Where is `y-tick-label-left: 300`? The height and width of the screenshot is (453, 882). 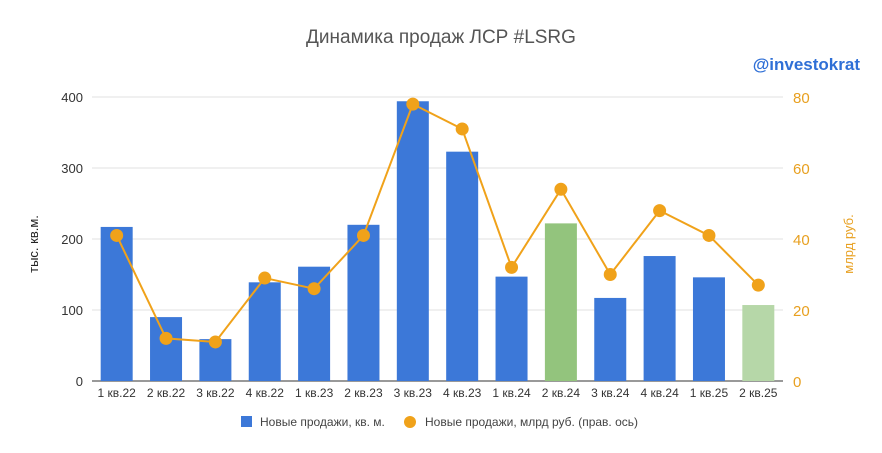 y-tick-label-left: 300 is located at coordinates (72, 168).